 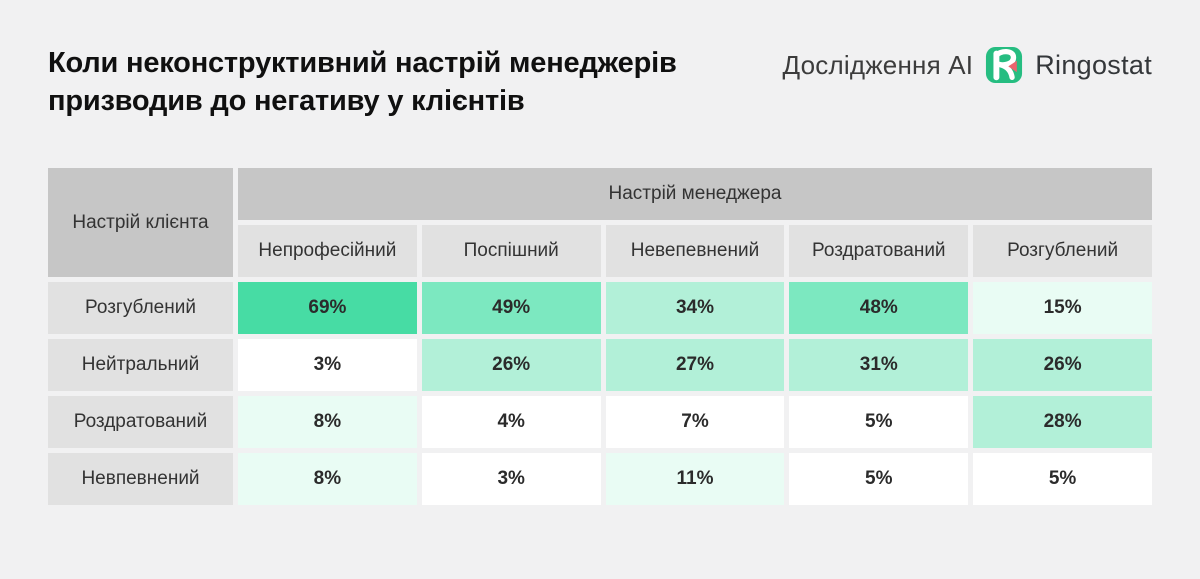 I want to click on col-header: Розгублений, so click(x=1062, y=251).